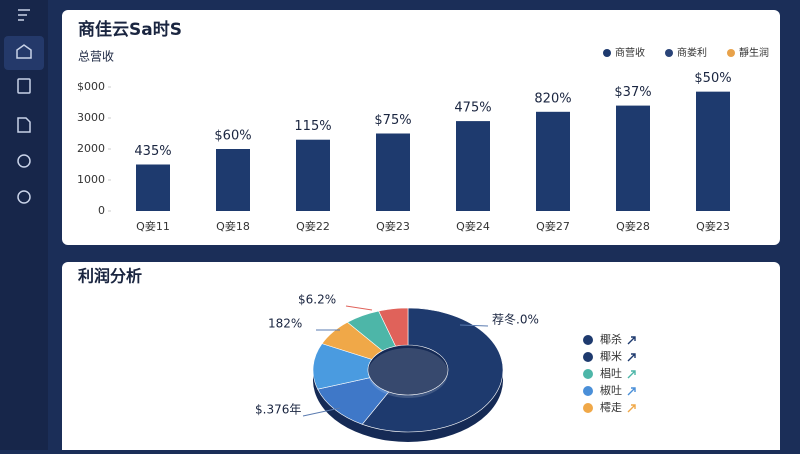 This screenshot has height=454, width=800. Describe the element at coordinates (392, 120) in the screenshot. I see `bar-label: $75%` at that location.